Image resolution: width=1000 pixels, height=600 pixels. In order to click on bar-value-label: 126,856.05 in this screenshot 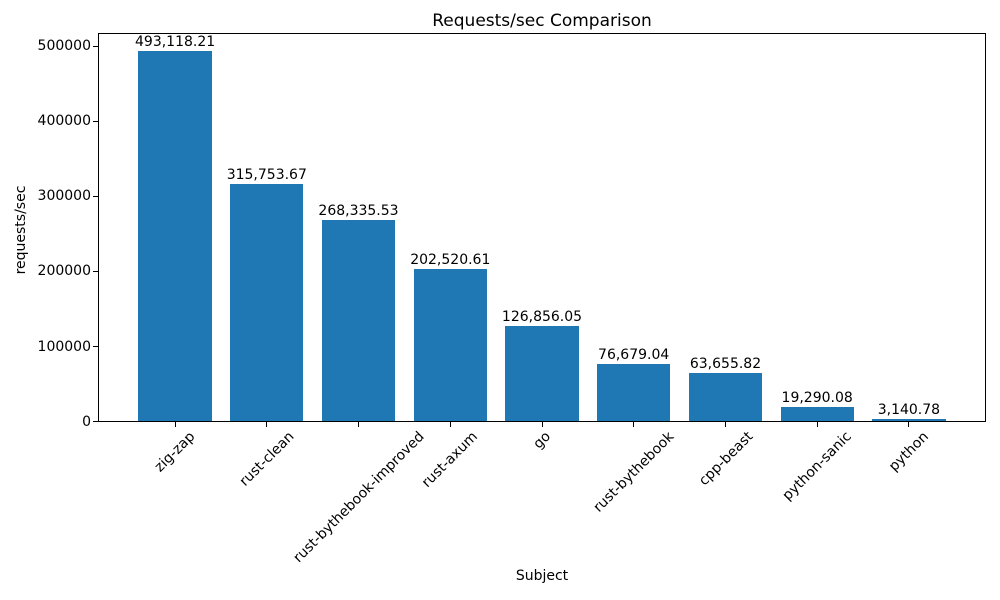, I will do `click(542, 316)`.